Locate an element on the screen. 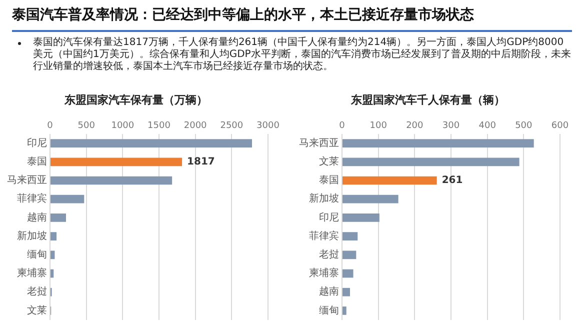  data-label: 261 is located at coordinates (452, 180).